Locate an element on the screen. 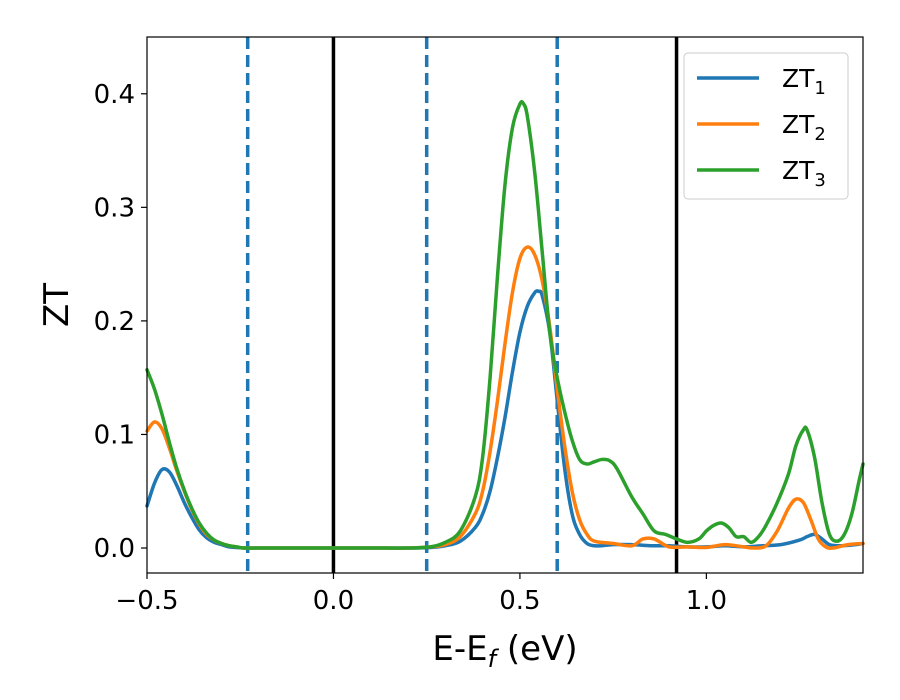 The height and width of the screenshot is (700, 900). y-tick-label: 0.0 is located at coordinates (114, 549).